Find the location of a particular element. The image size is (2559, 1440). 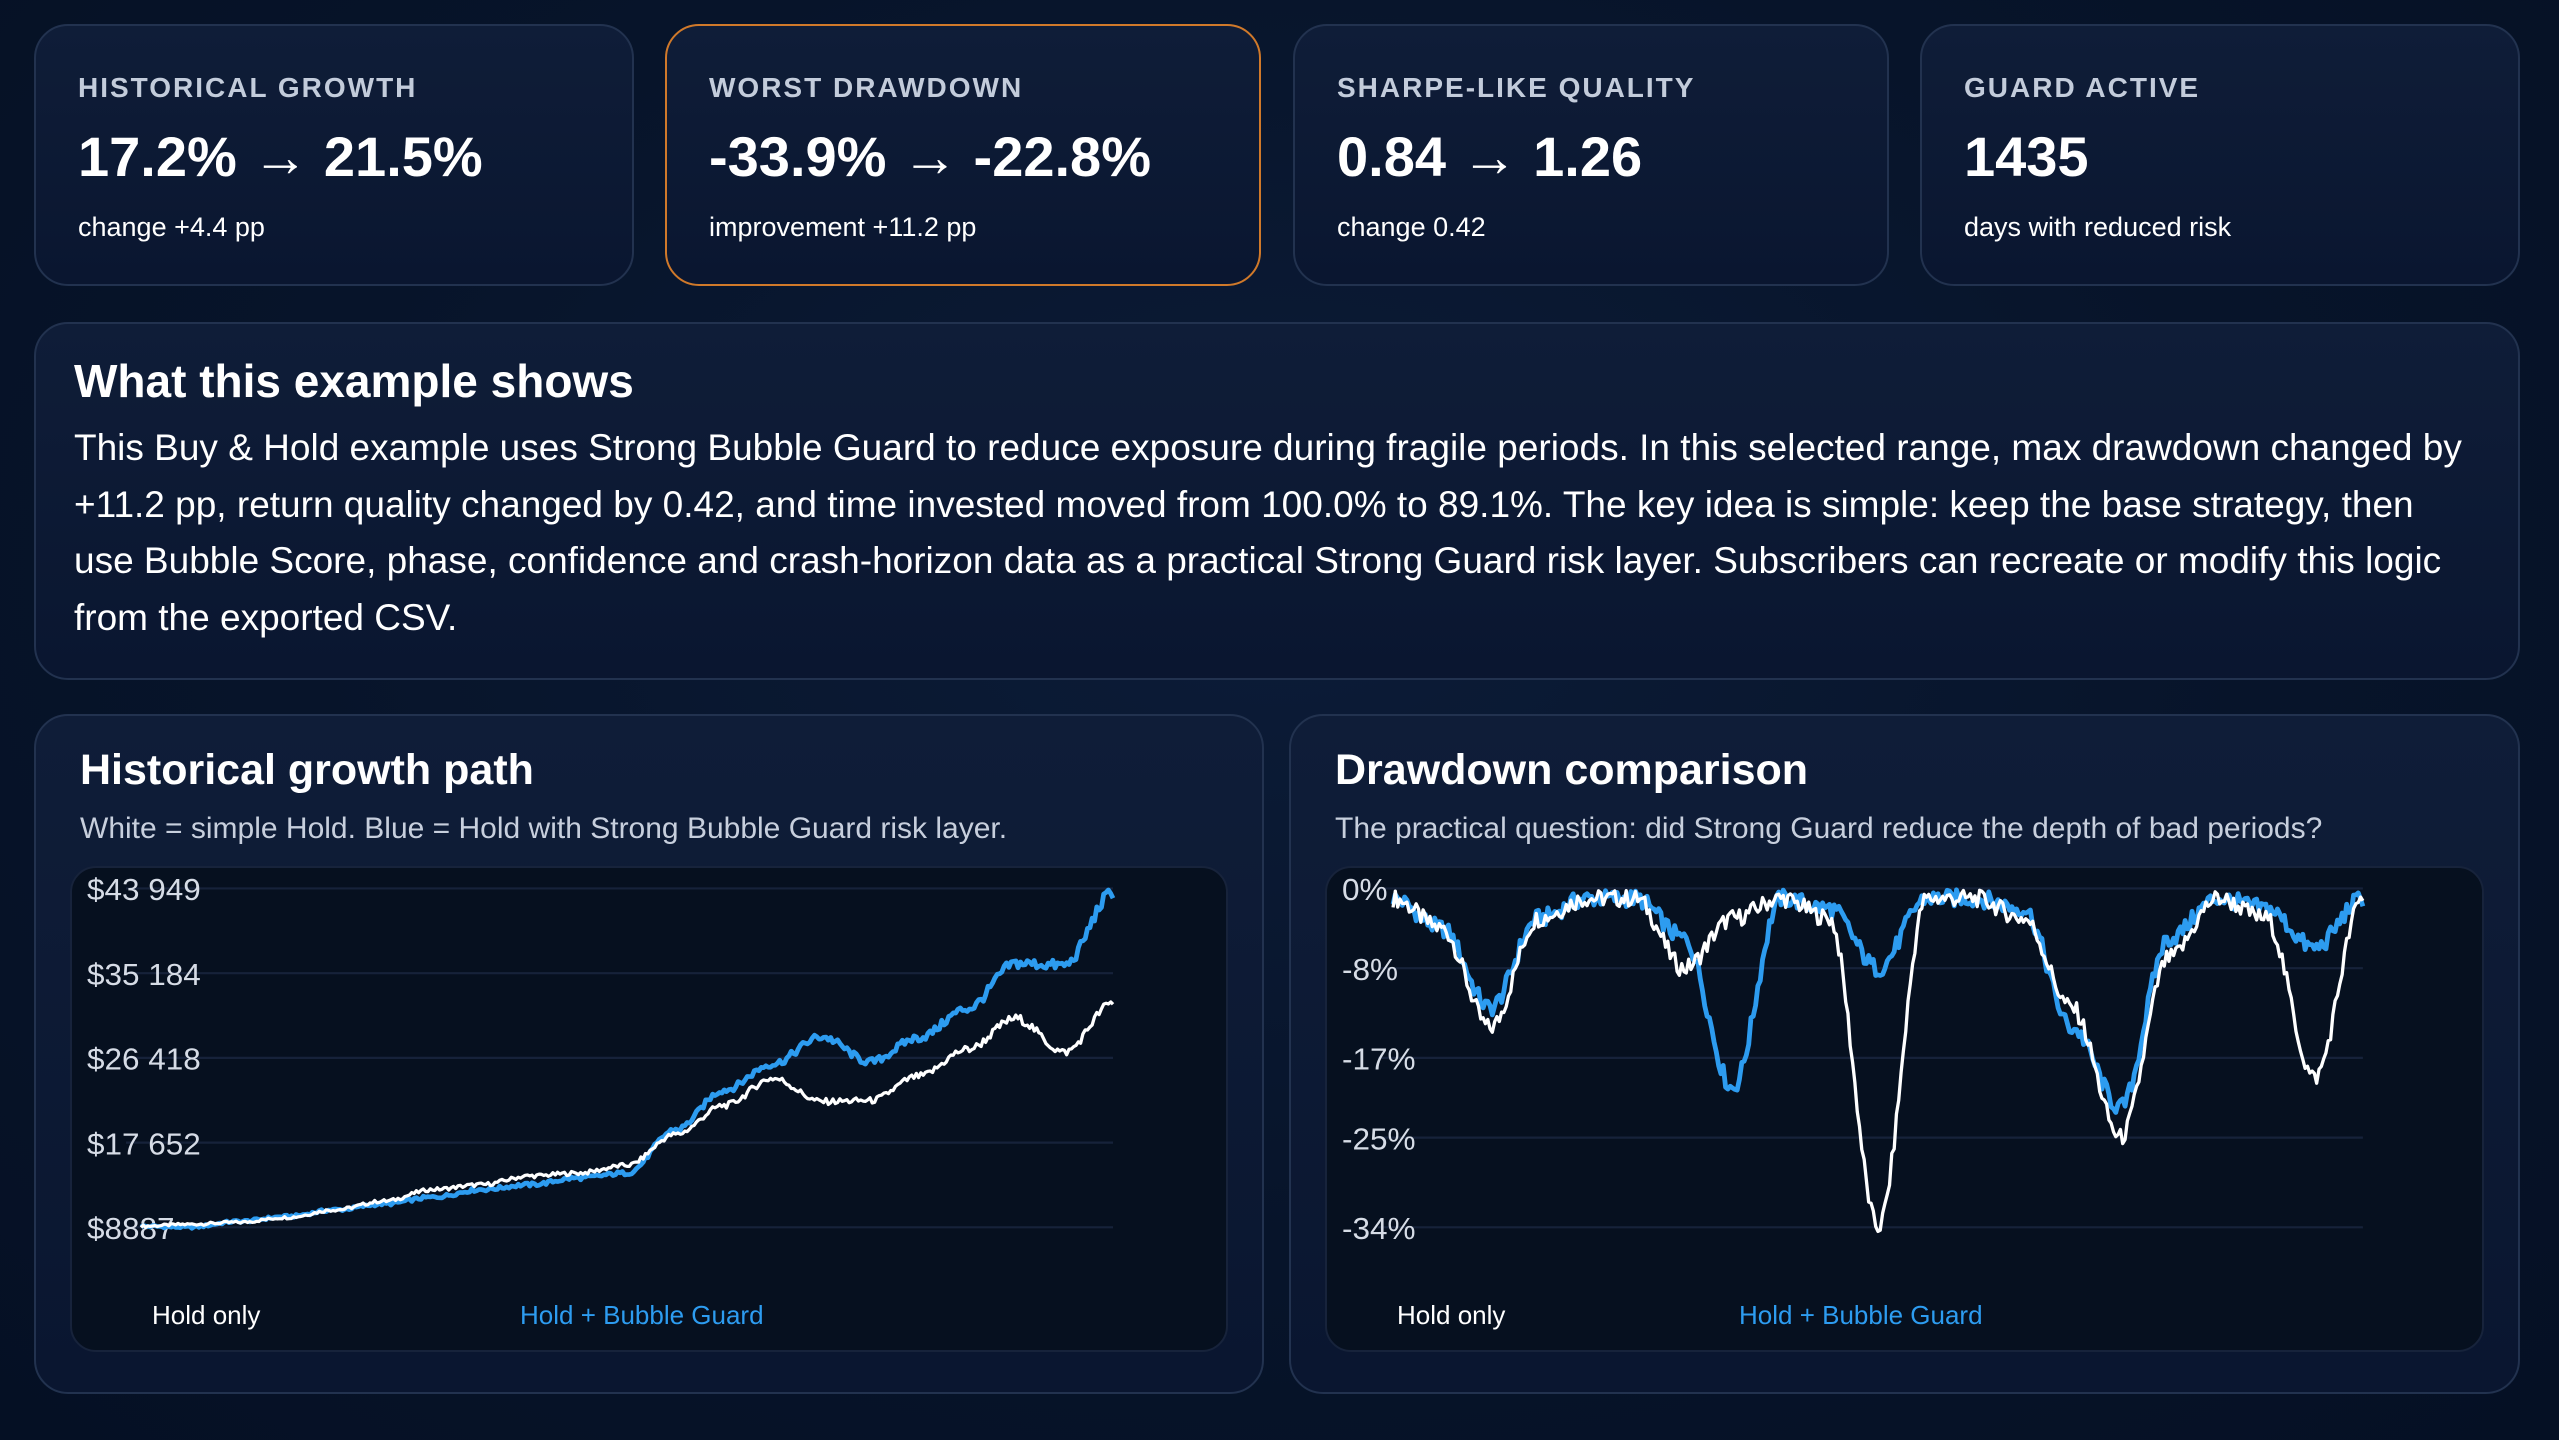

stat-sub: change 0.42 is located at coordinates (1411, 227).